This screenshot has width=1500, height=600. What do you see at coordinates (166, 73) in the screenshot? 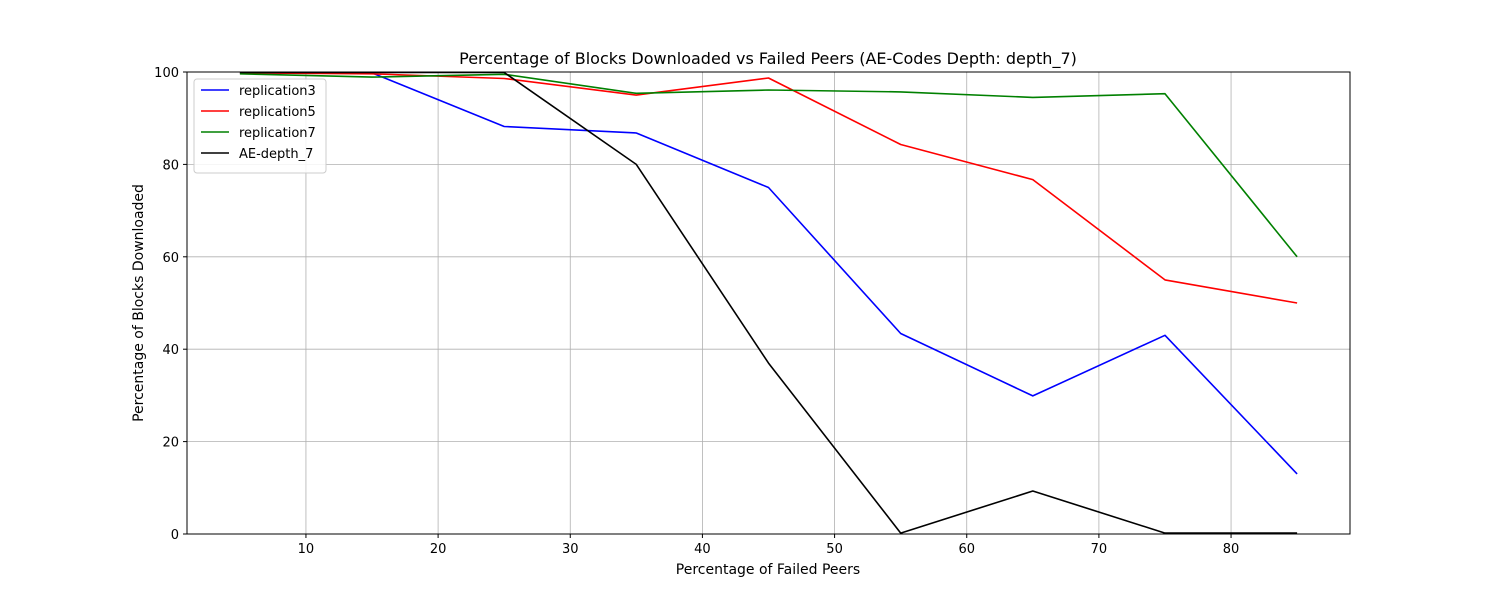
I see `y-tick-label: 100` at bounding box center [166, 73].